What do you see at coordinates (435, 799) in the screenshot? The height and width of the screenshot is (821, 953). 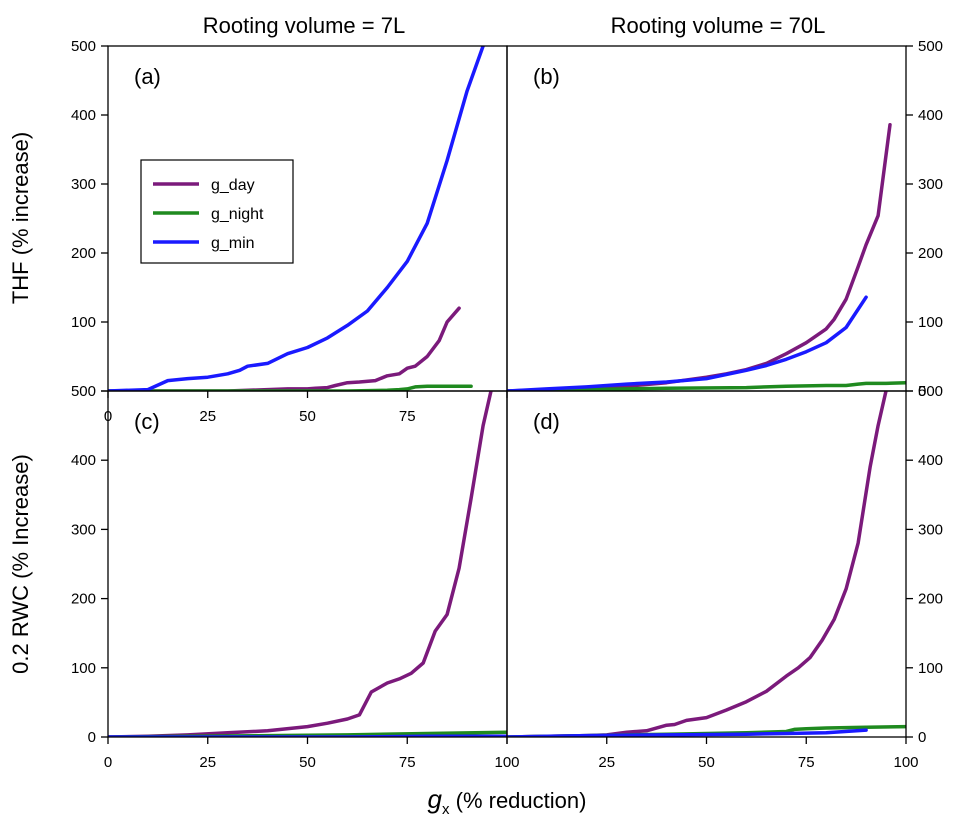 I see `x-axis-label-main: g` at bounding box center [435, 799].